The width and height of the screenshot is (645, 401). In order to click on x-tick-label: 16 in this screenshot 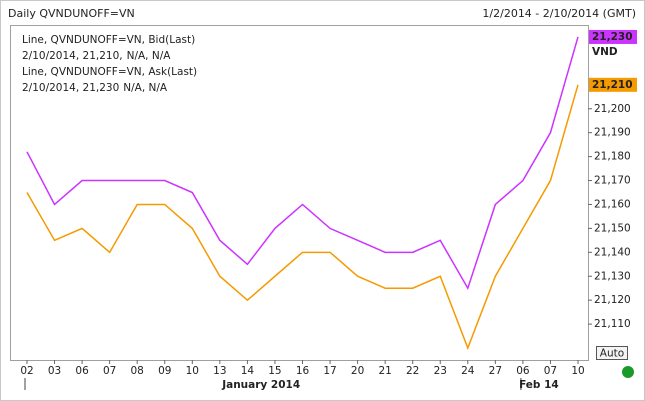, I will do `click(303, 371)`.